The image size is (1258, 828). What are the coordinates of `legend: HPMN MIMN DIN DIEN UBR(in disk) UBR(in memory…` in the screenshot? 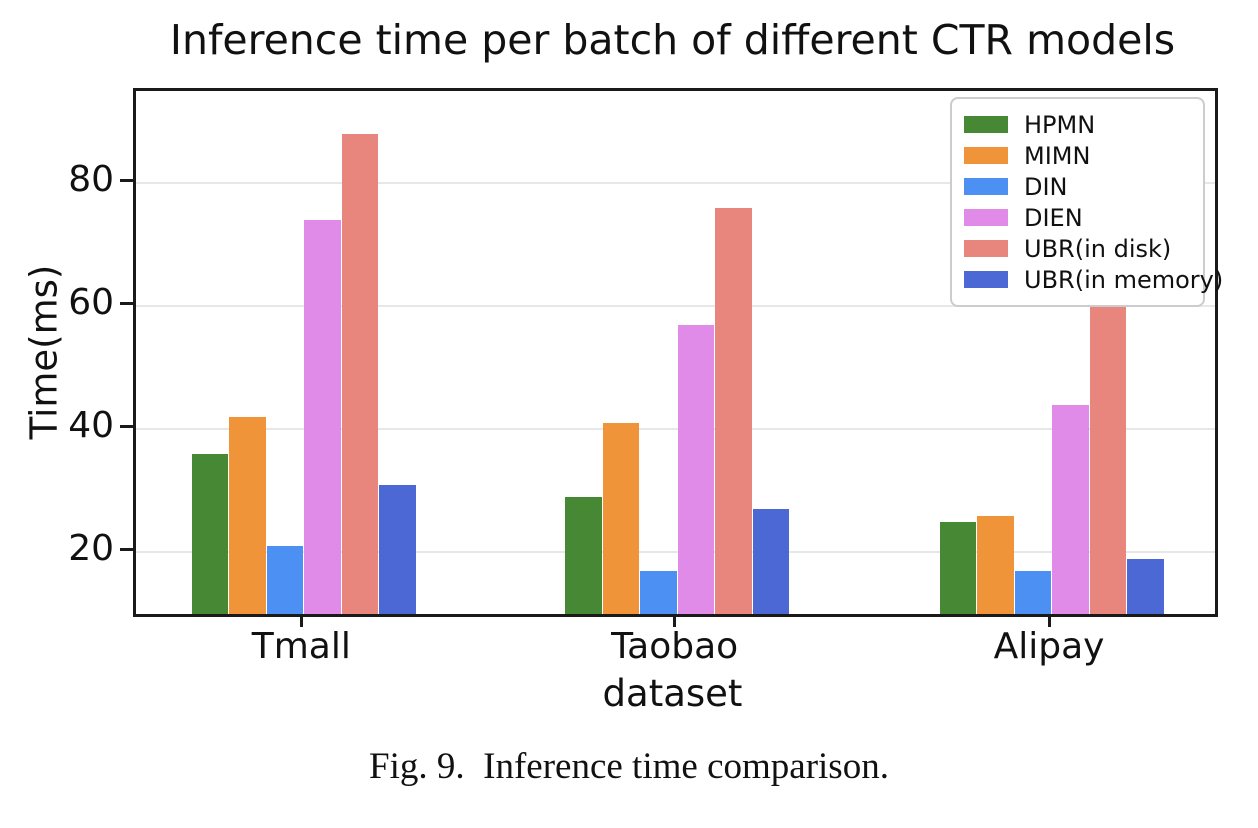 It's located at (1086, 202).